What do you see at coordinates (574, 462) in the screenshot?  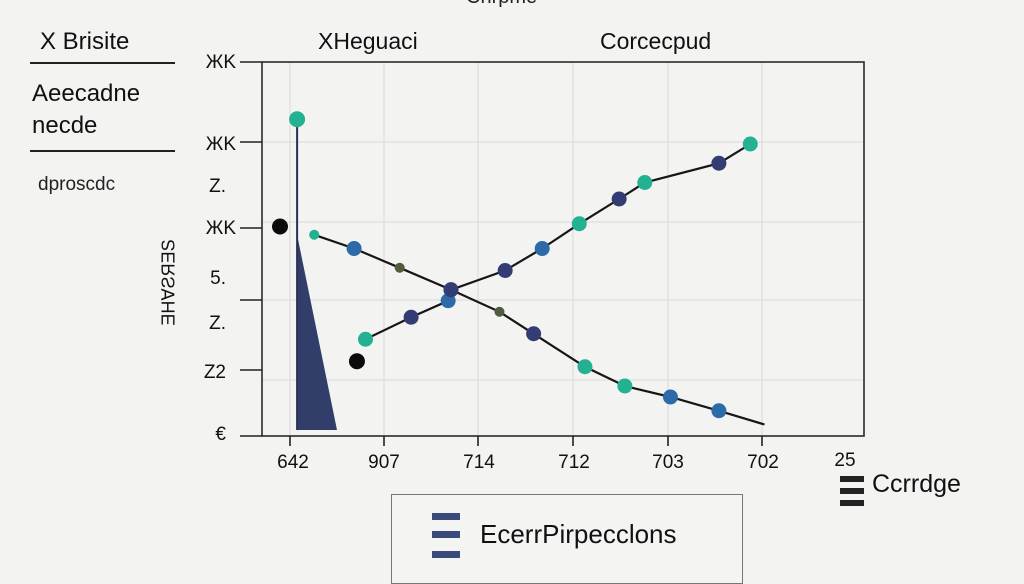 I see `x-tick-label: 712` at bounding box center [574, 462].